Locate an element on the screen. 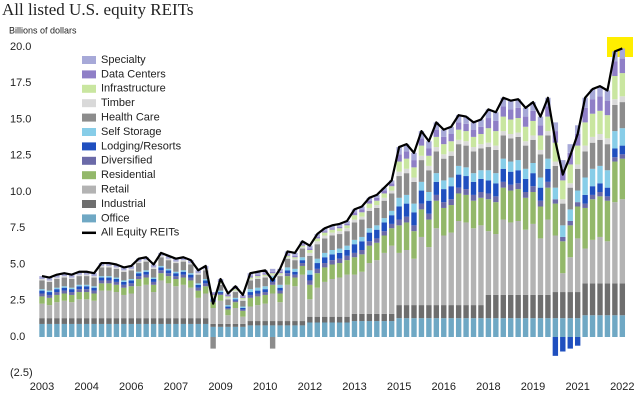 The image size is (640, 401). legend-swatch is located at coordinates (89, 60).